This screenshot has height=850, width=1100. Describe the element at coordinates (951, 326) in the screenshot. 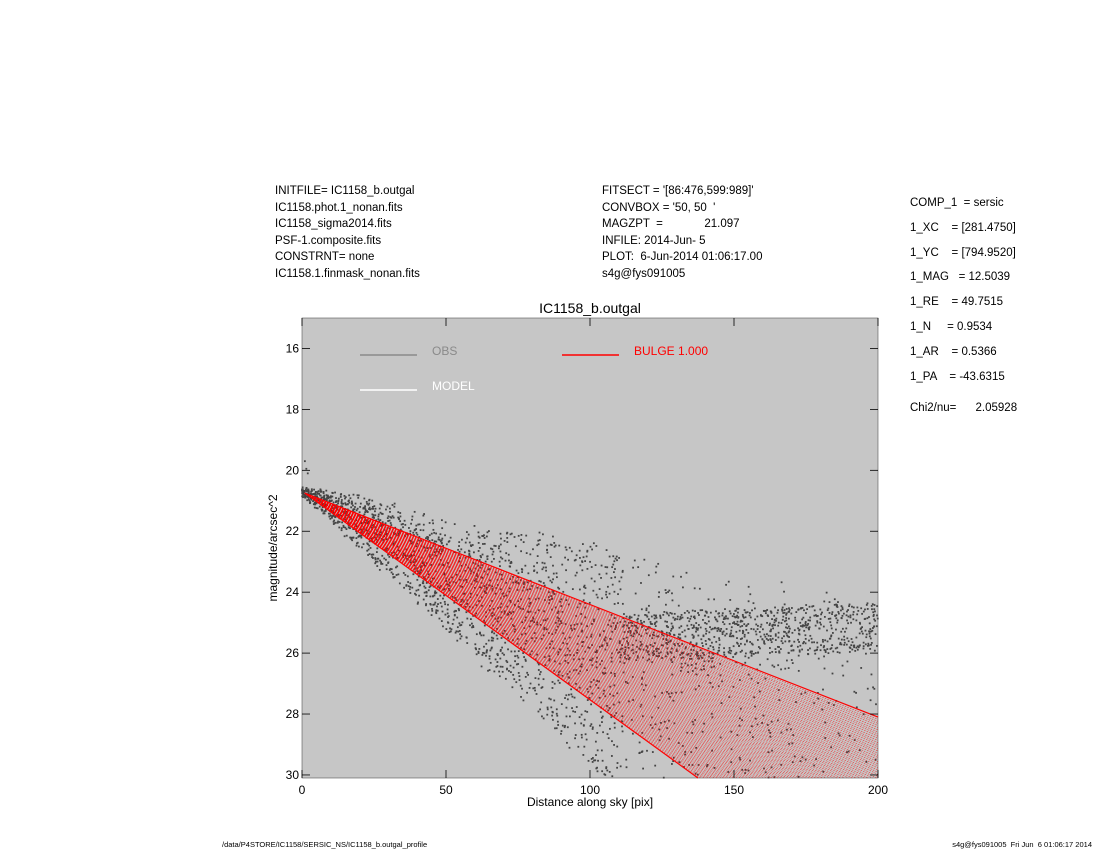

I see `param-line: 1_N = 0.9534` at that location.